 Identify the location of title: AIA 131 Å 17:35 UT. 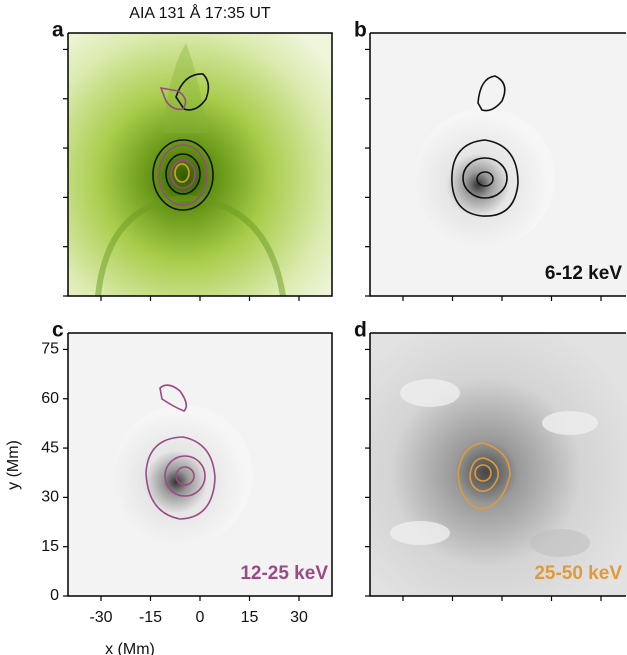
(200, 12).